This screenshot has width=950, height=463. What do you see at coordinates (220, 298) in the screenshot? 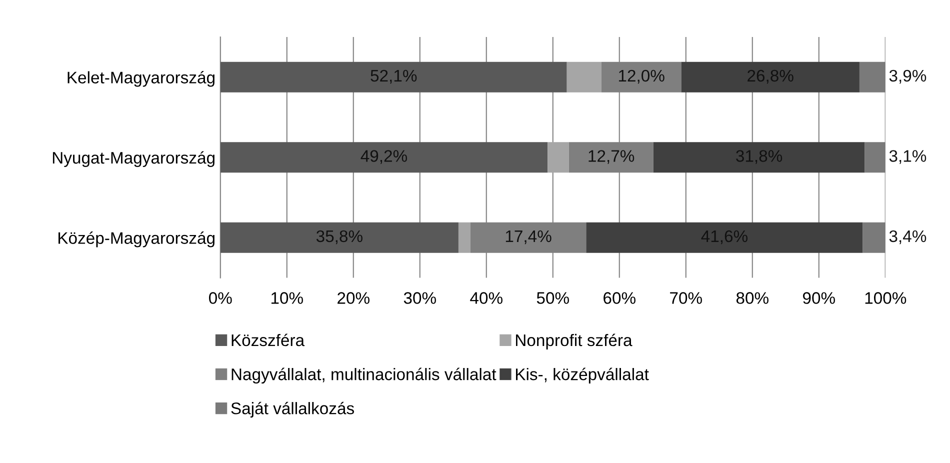
I see `x-tick-label: 0%` at bounding box center [220, 298].